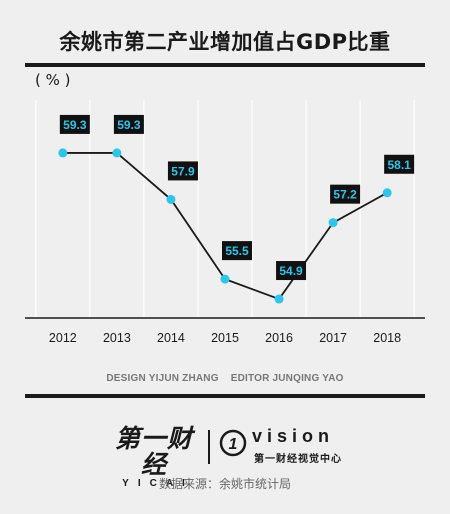 This screenshot has width=450, height=514. What do you see at coordinates (333, 338) in the screenshot?
I see `x-tick-label: 2017` at bounding box center [333, 338].